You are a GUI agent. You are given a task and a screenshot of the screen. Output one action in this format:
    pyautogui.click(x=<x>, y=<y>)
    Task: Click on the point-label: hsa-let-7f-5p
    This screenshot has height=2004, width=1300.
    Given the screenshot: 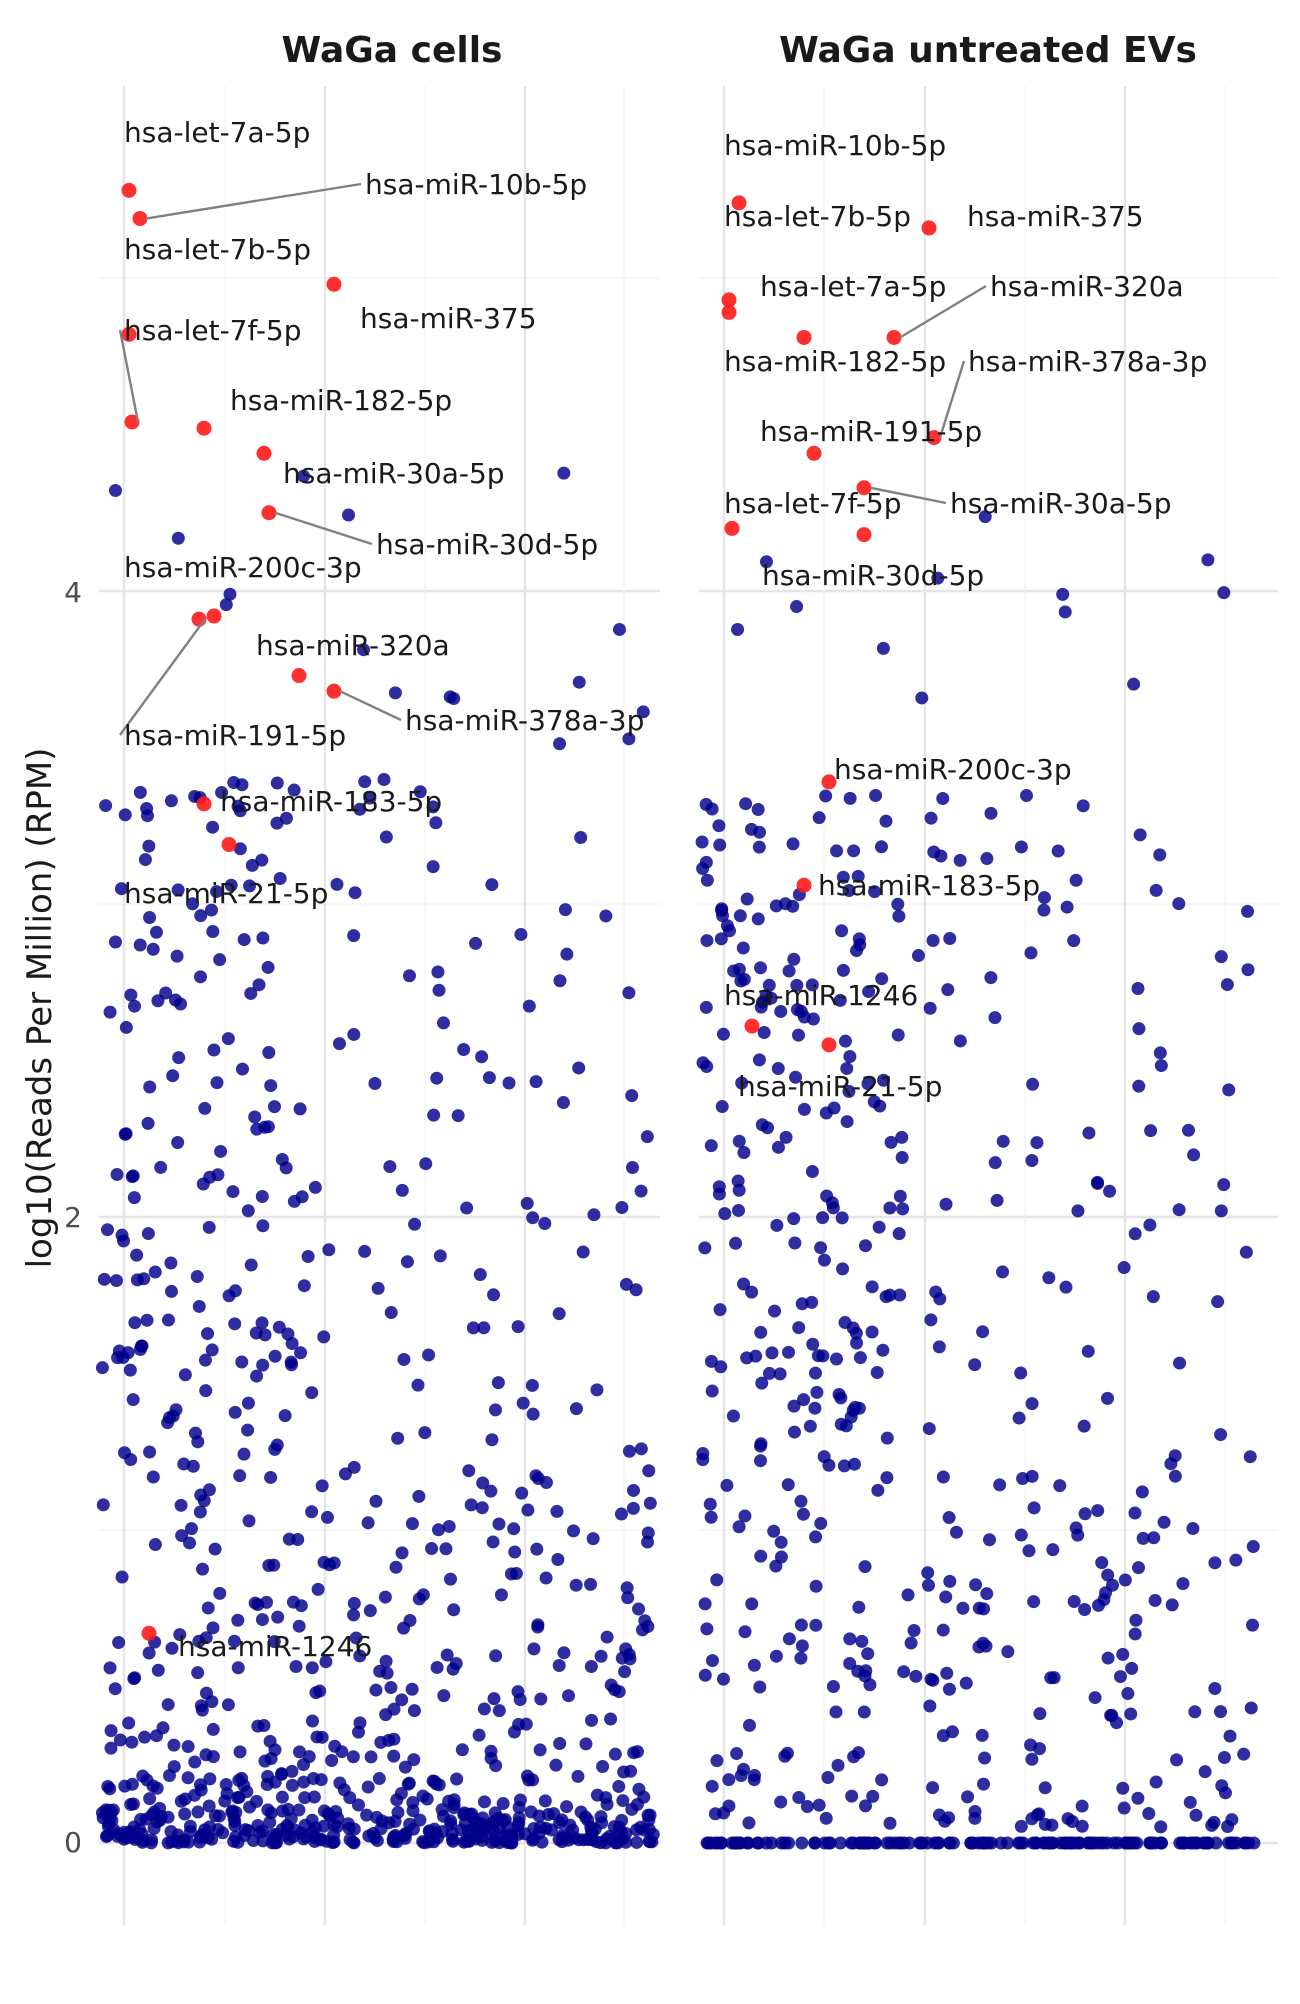 What is the action you would take?
    pyautogui.click(x=813, y=503)
    